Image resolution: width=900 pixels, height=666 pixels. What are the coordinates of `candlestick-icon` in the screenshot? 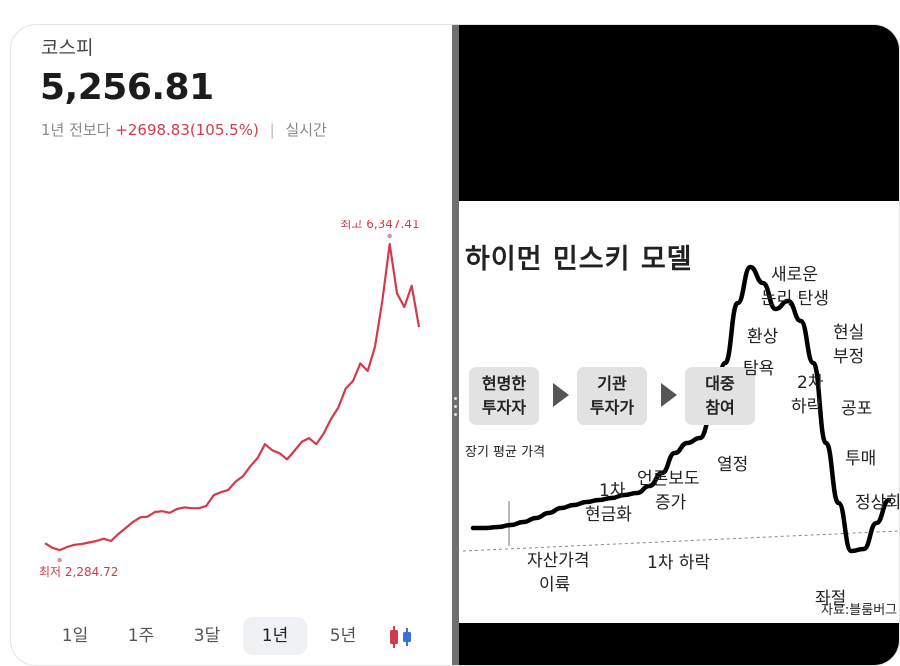 It's located at (401, 637).